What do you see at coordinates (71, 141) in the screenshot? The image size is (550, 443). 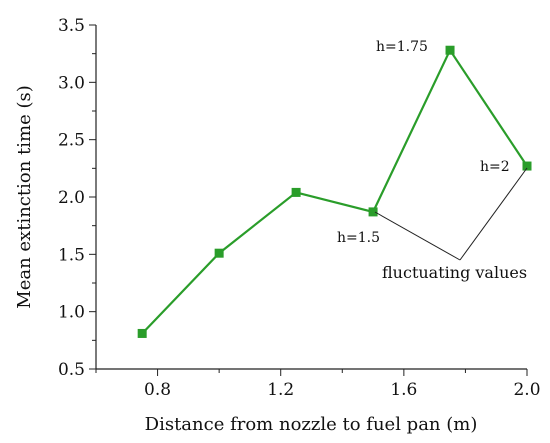 I see `y-tick-label: 2.5` at bounding box center [71, 141].